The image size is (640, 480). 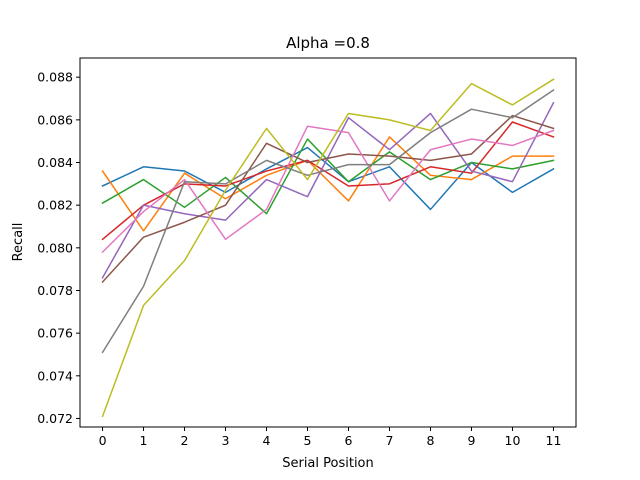 What do you see at coordinates (226, 440) in the screenshot?
I see `x-tick-label: 3` at bounding box center [226, 440].